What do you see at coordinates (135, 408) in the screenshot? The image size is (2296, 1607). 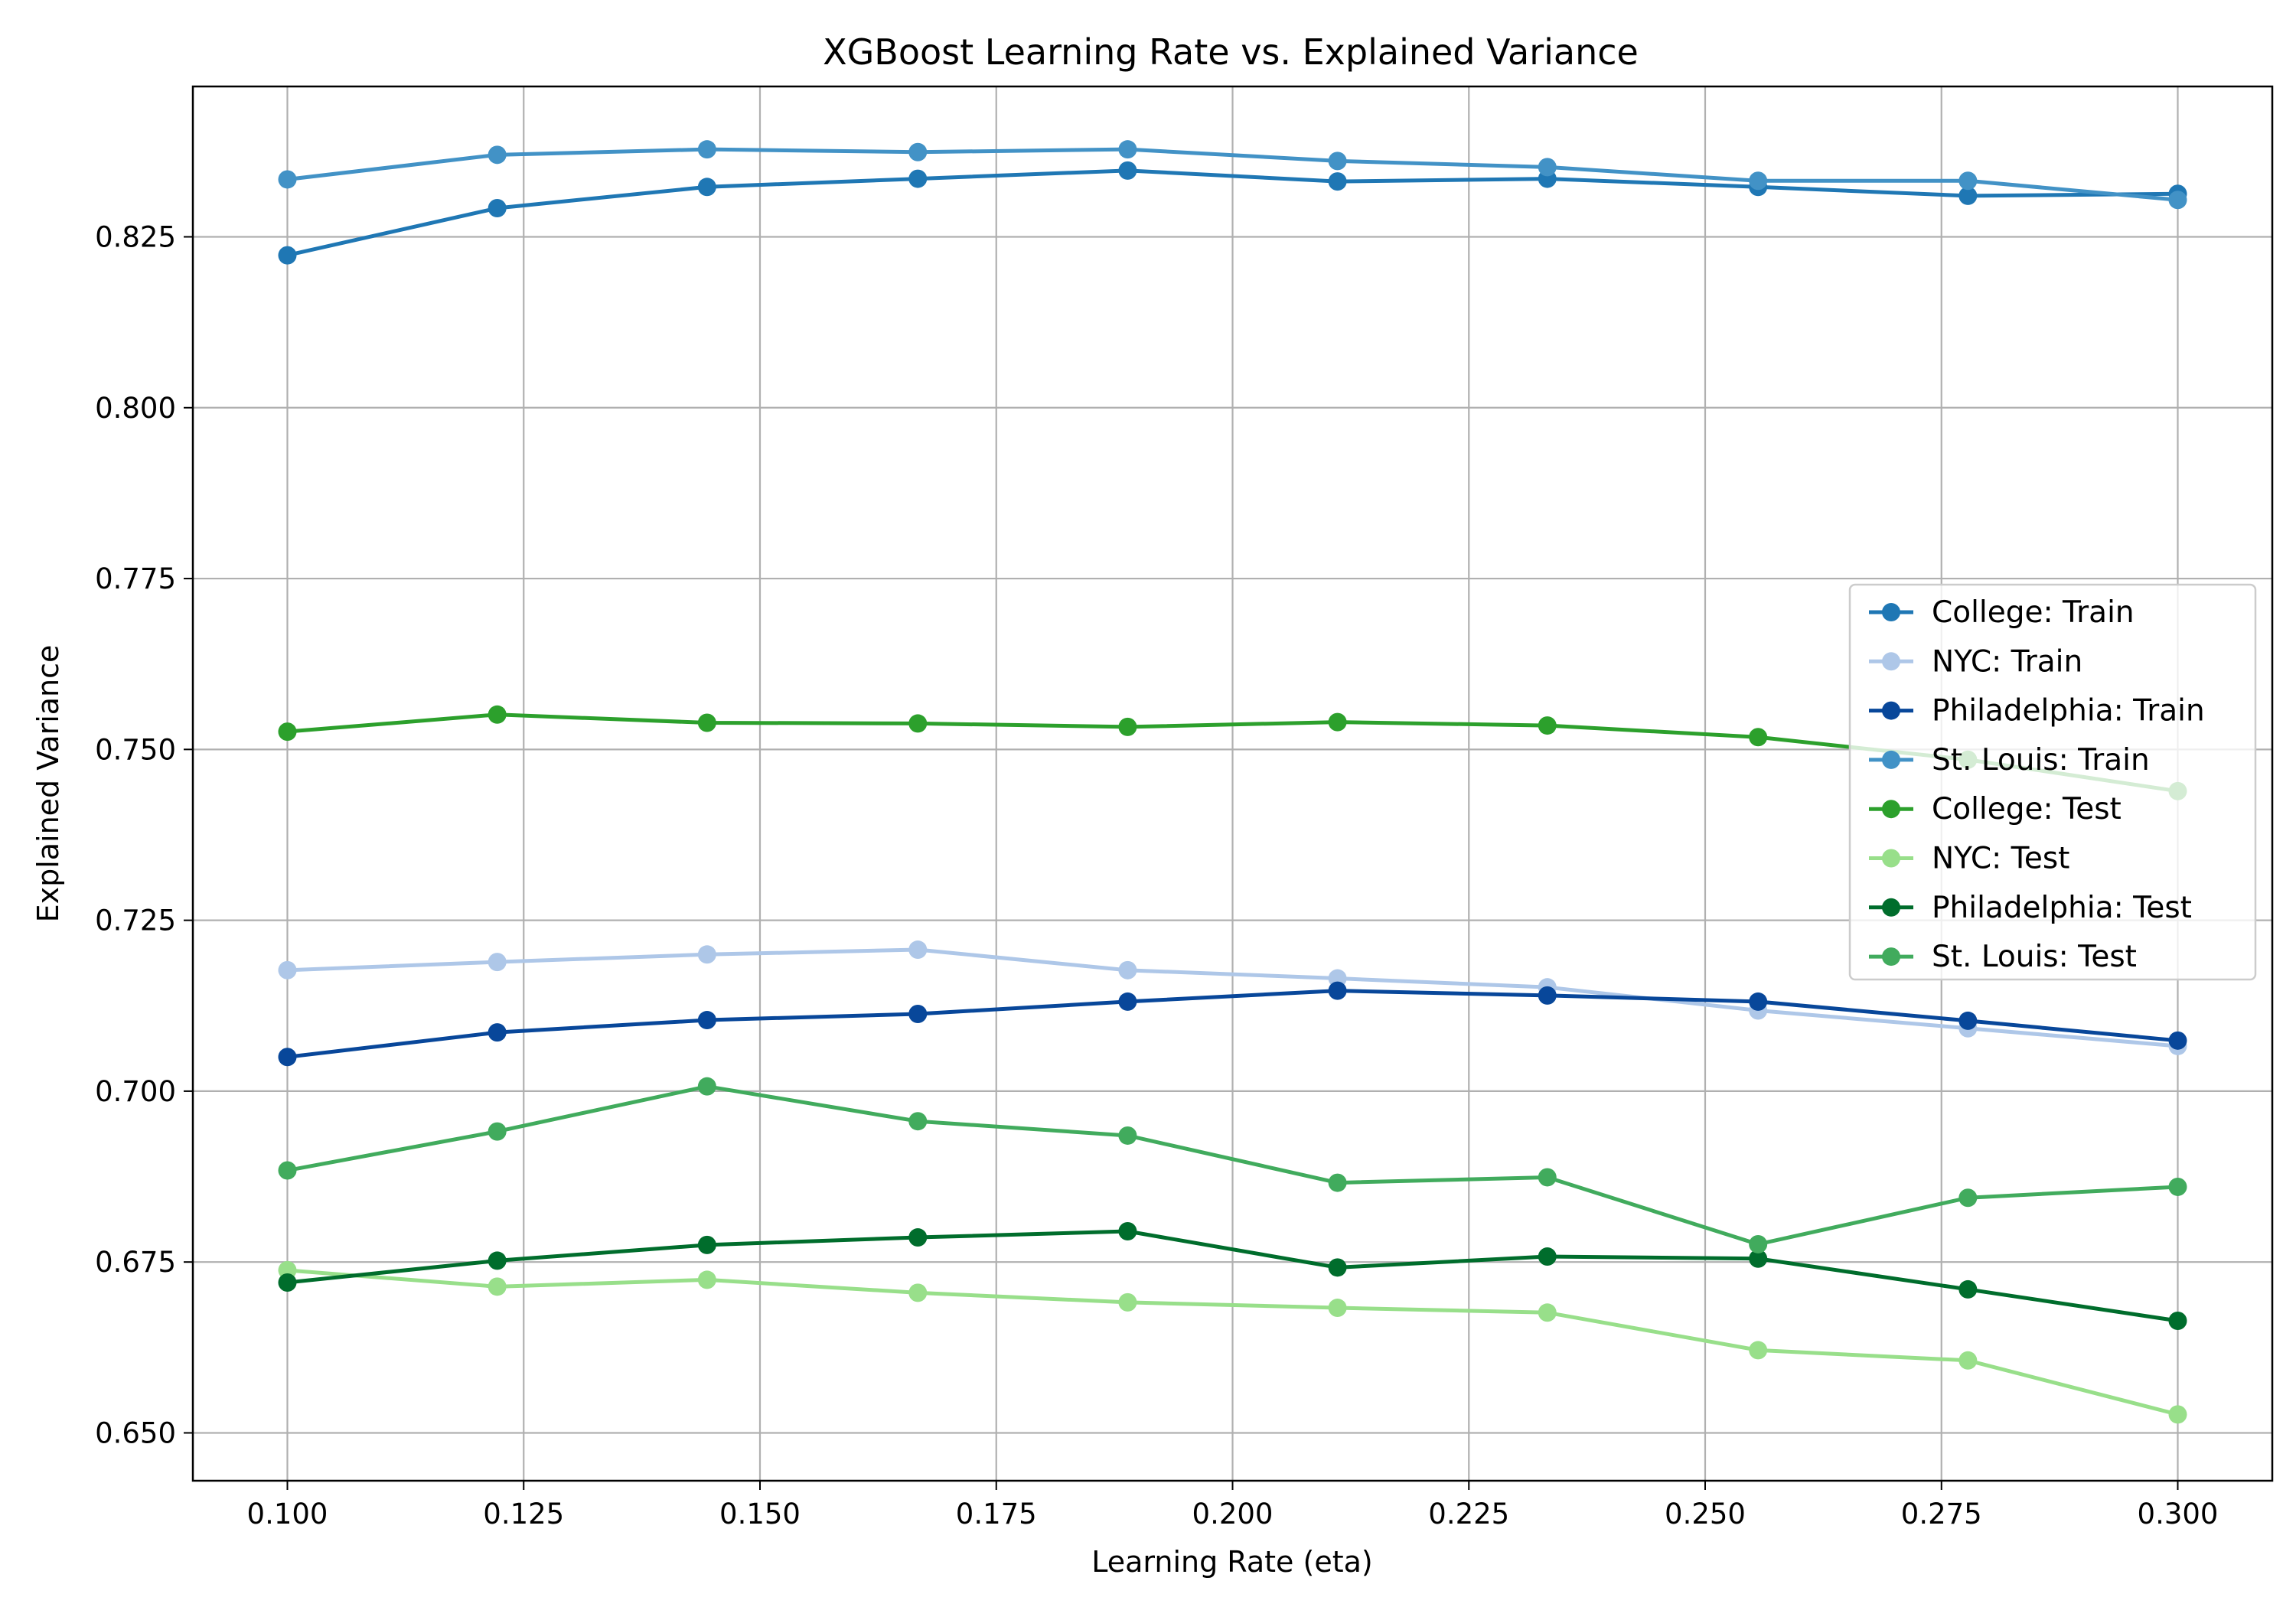 I see `y-tick-label: 0.800` at bounding box center [135, 408].